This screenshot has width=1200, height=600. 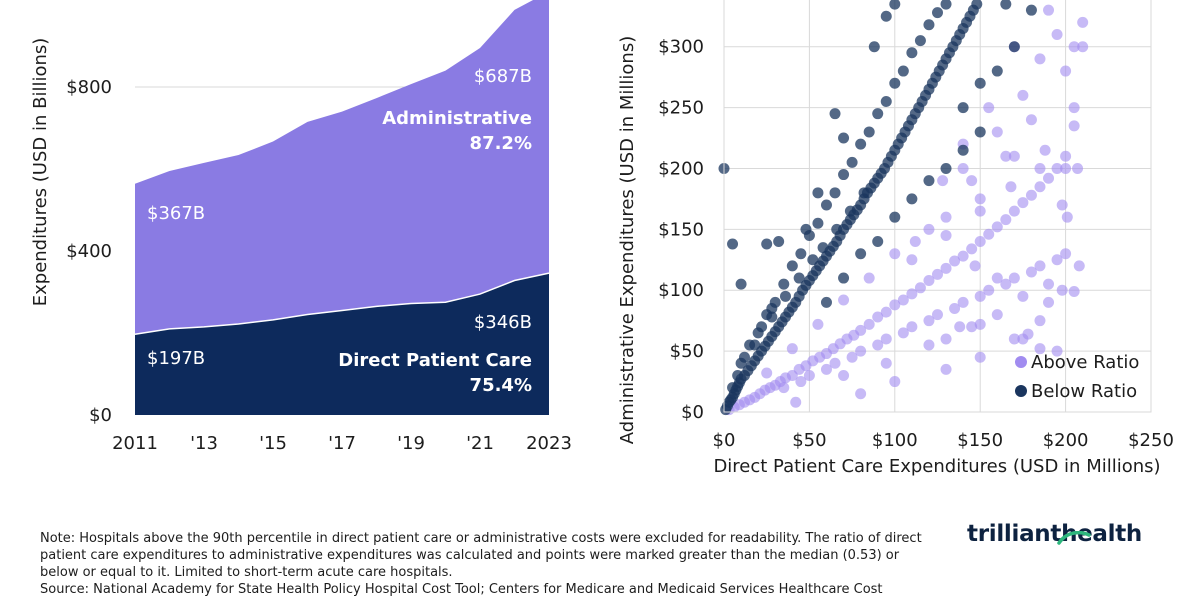 What do you see at coordinates (1077, 377) in the screenshot?
I see `scatter-legend: Above Ratio Below Ratio` at bounding box center [1077, 377].